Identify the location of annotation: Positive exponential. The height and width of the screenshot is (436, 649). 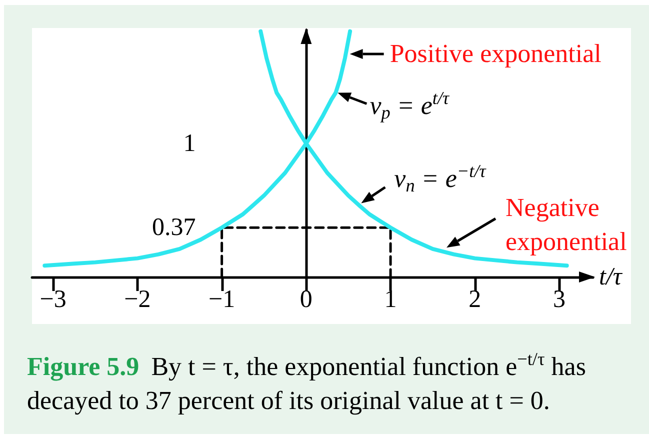
(496, 54).